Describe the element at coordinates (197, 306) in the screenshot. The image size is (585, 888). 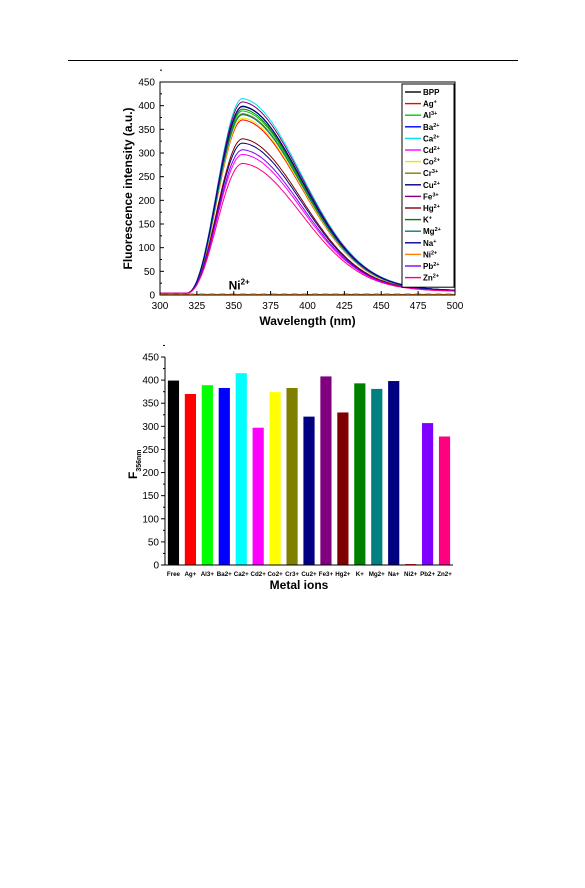
I see `x-tick-label: 325` at that location.